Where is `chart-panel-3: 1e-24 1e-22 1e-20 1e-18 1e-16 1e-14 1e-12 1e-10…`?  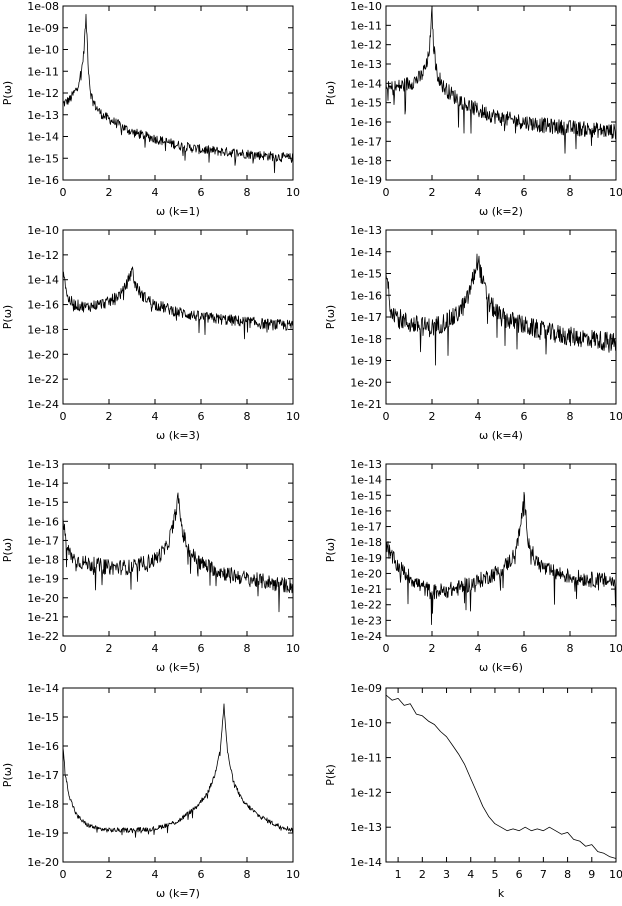 chart-panel-3: 1e-24 1e-22 1e-20 1e-18 1e-16 1e-14 1e-12 1e-10… is located at coordinates (150, 333).